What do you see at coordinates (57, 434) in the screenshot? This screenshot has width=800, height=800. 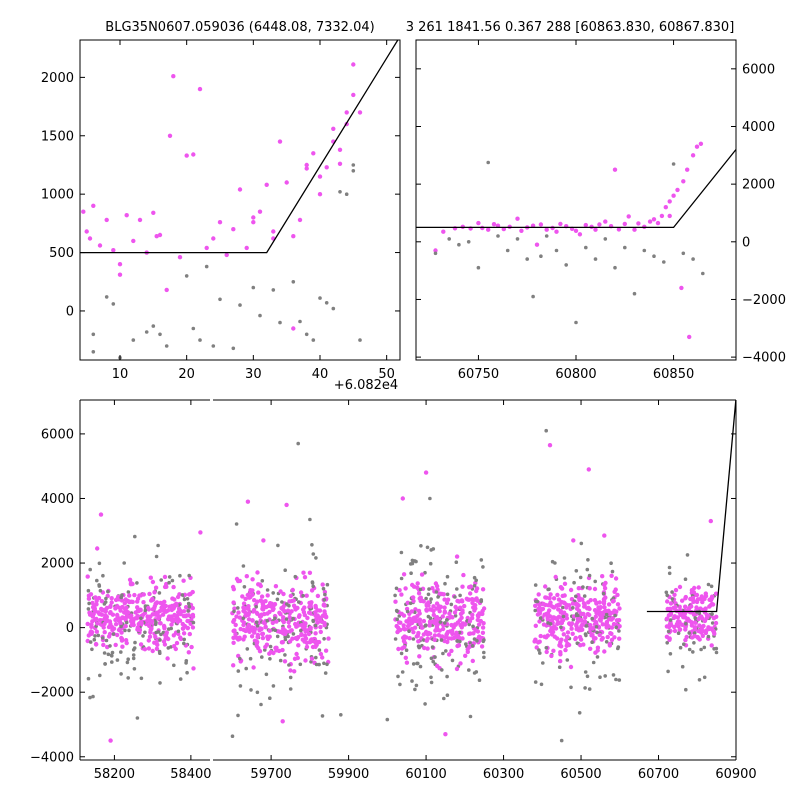 I see `bottom-ytick-label-5: 6000` at bounding box center [57, 434].